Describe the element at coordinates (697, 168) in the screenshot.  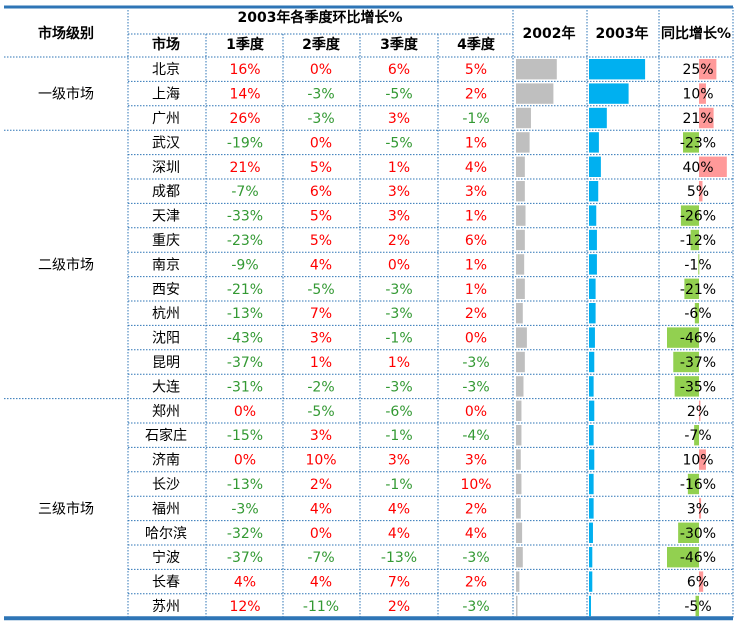
I see `yoy-value: 40%` at that location.